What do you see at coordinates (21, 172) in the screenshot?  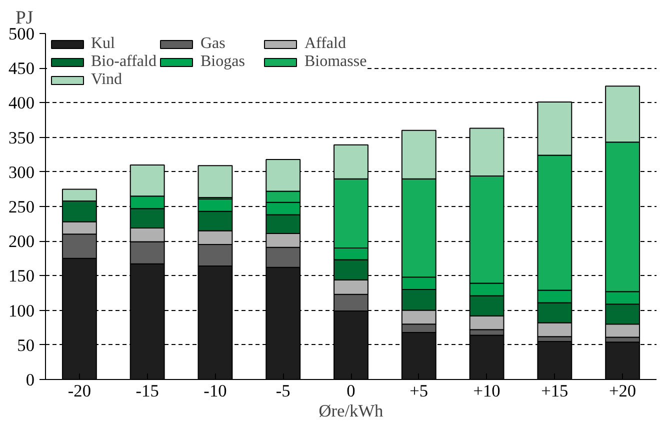 I see `y-tick-label: 300` at bounding box center [21, 172].